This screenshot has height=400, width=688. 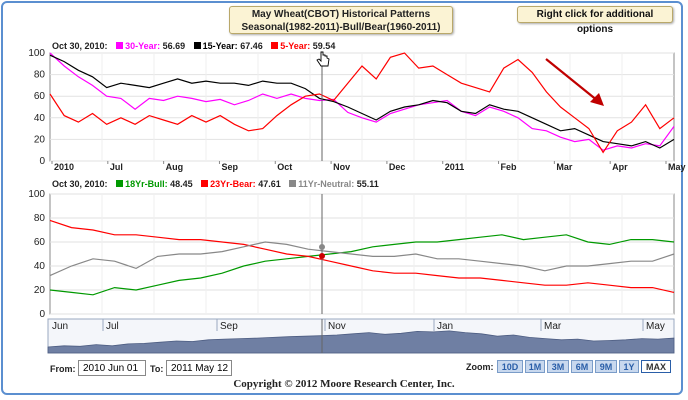 I want to click on x-tick-label: Dec, so click(x=397, y=167).